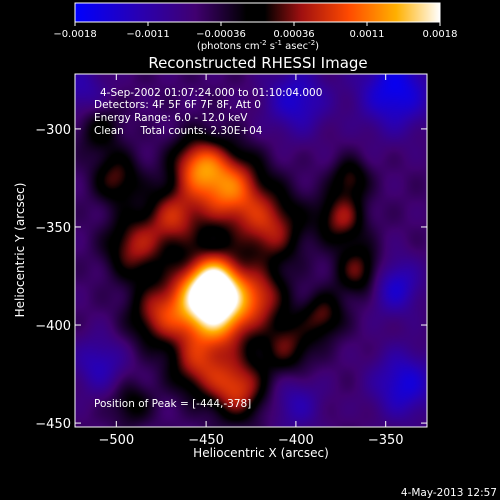 The width and height of the screenshot is (500, 500). I want to click on colorbar-tick-label: −0.0018, so click(74, 34).